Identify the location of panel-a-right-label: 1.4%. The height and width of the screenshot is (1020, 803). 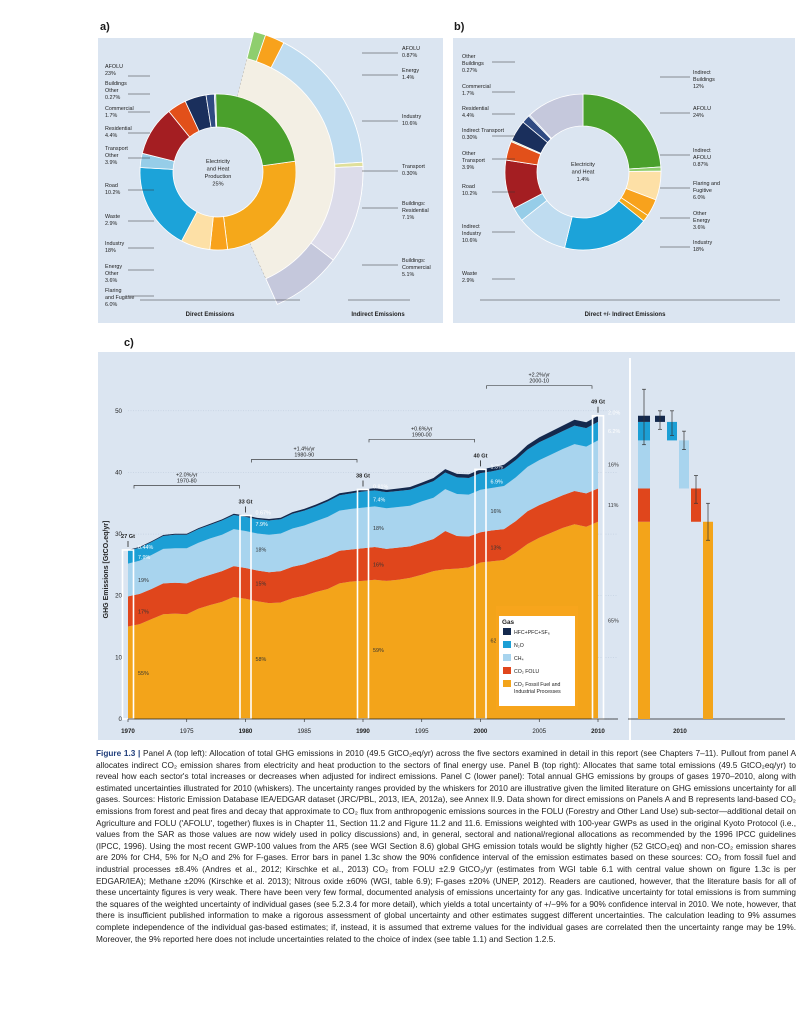
(408, 78).